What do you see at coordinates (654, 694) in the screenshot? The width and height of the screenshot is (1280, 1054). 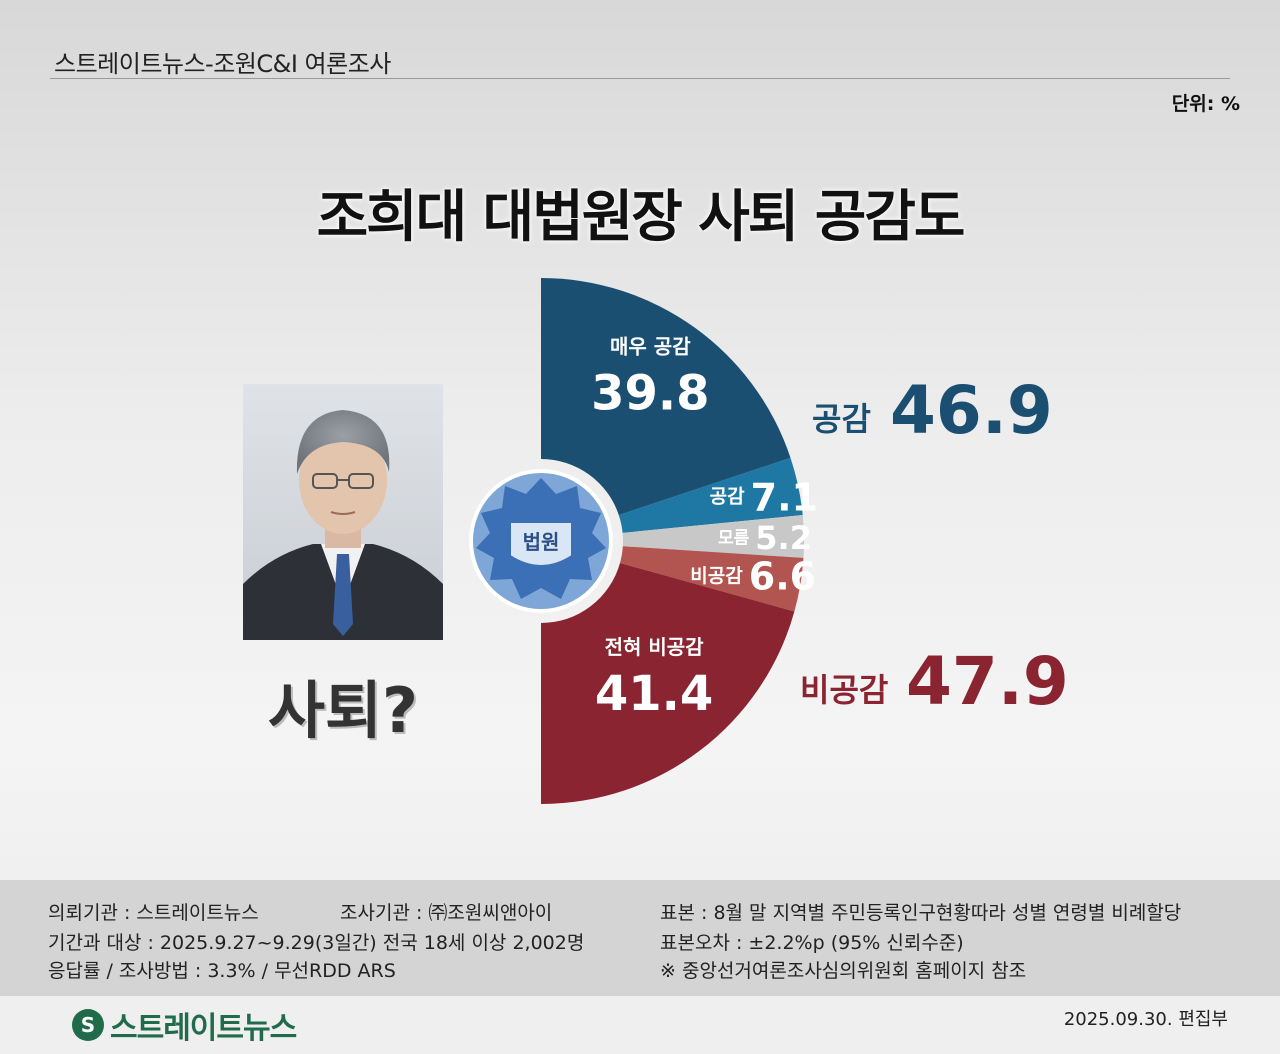 I see `slice-value-4: 41.4` at bounding box center [654, 694].